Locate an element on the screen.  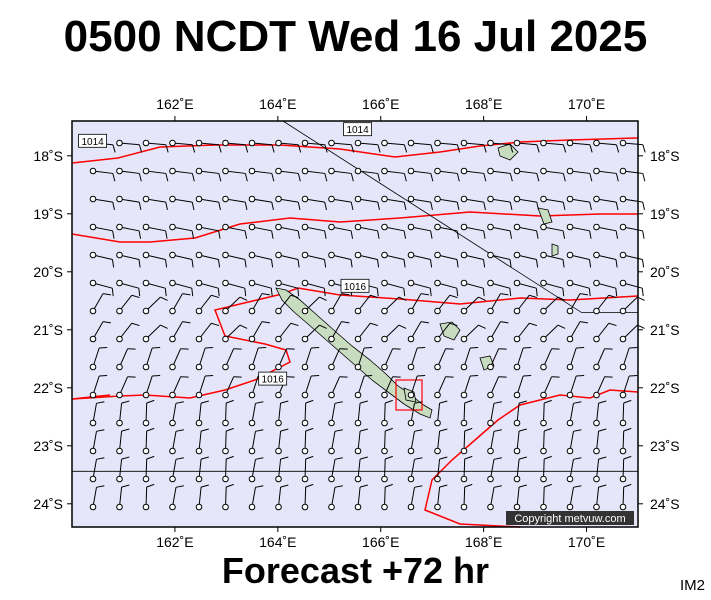
isobar-line is located at coordinates (531, 458).